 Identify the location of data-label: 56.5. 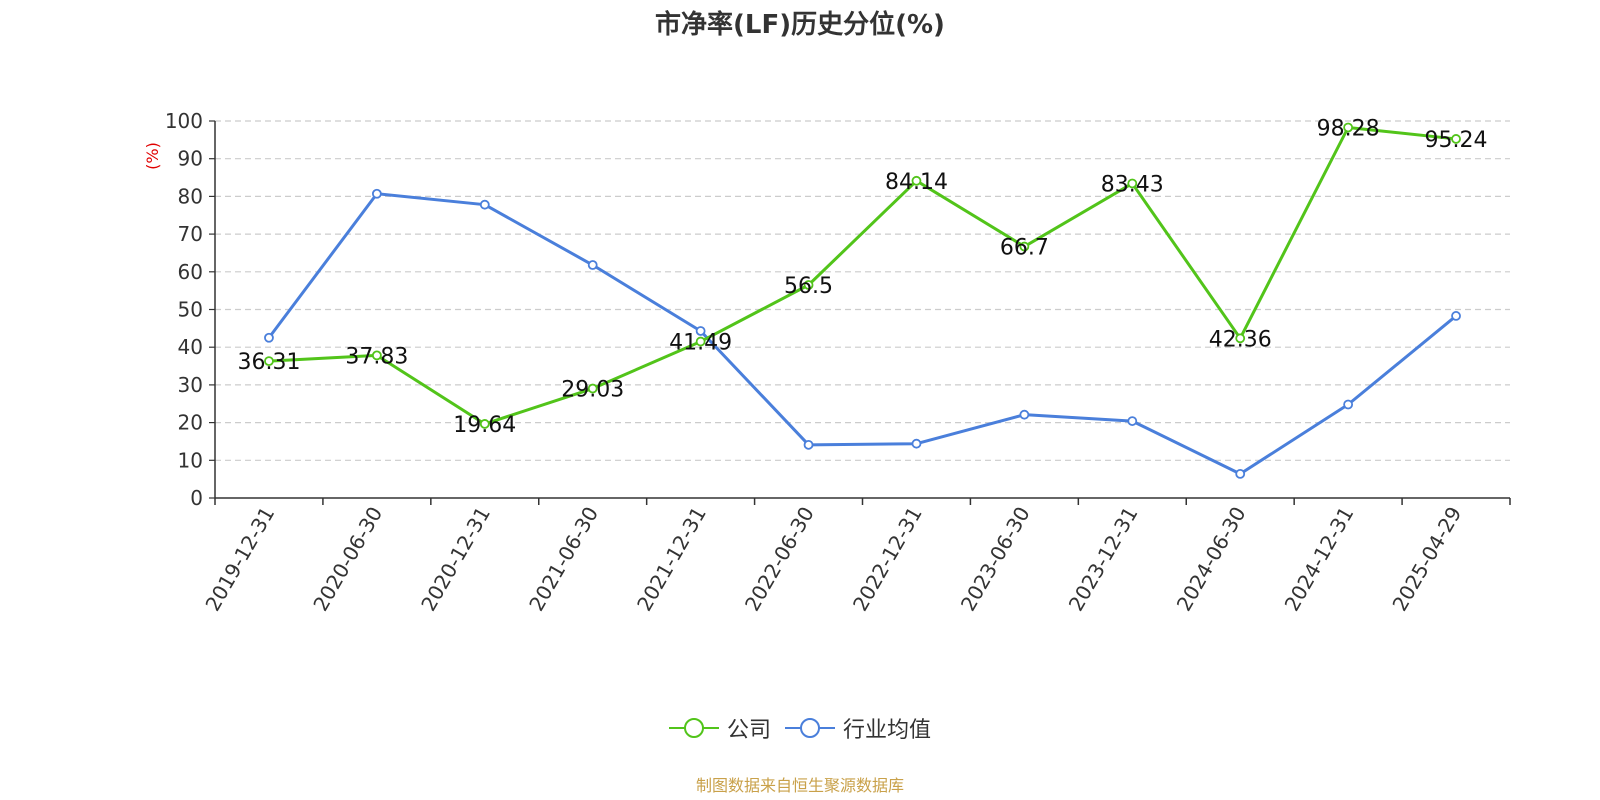
(808, 286).